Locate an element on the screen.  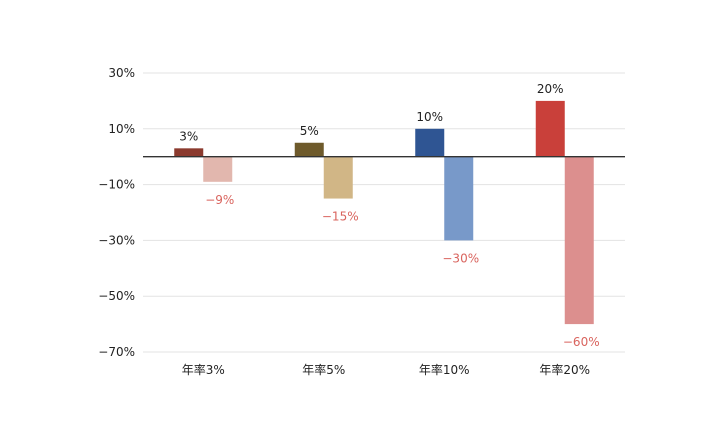
y-tick-label: −30% is located at coordinates (116, 240).